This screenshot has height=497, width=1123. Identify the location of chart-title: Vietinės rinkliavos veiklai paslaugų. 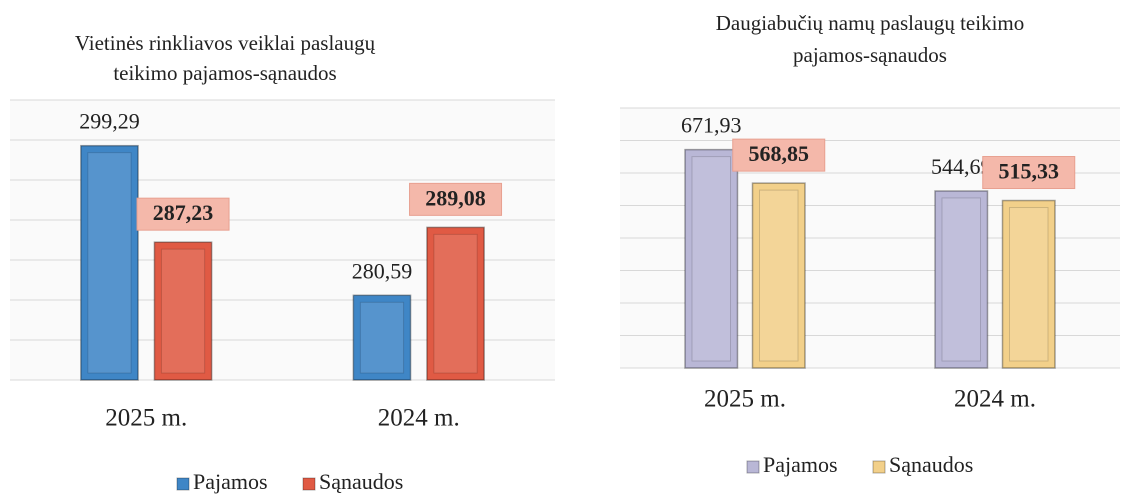
(225, 43).